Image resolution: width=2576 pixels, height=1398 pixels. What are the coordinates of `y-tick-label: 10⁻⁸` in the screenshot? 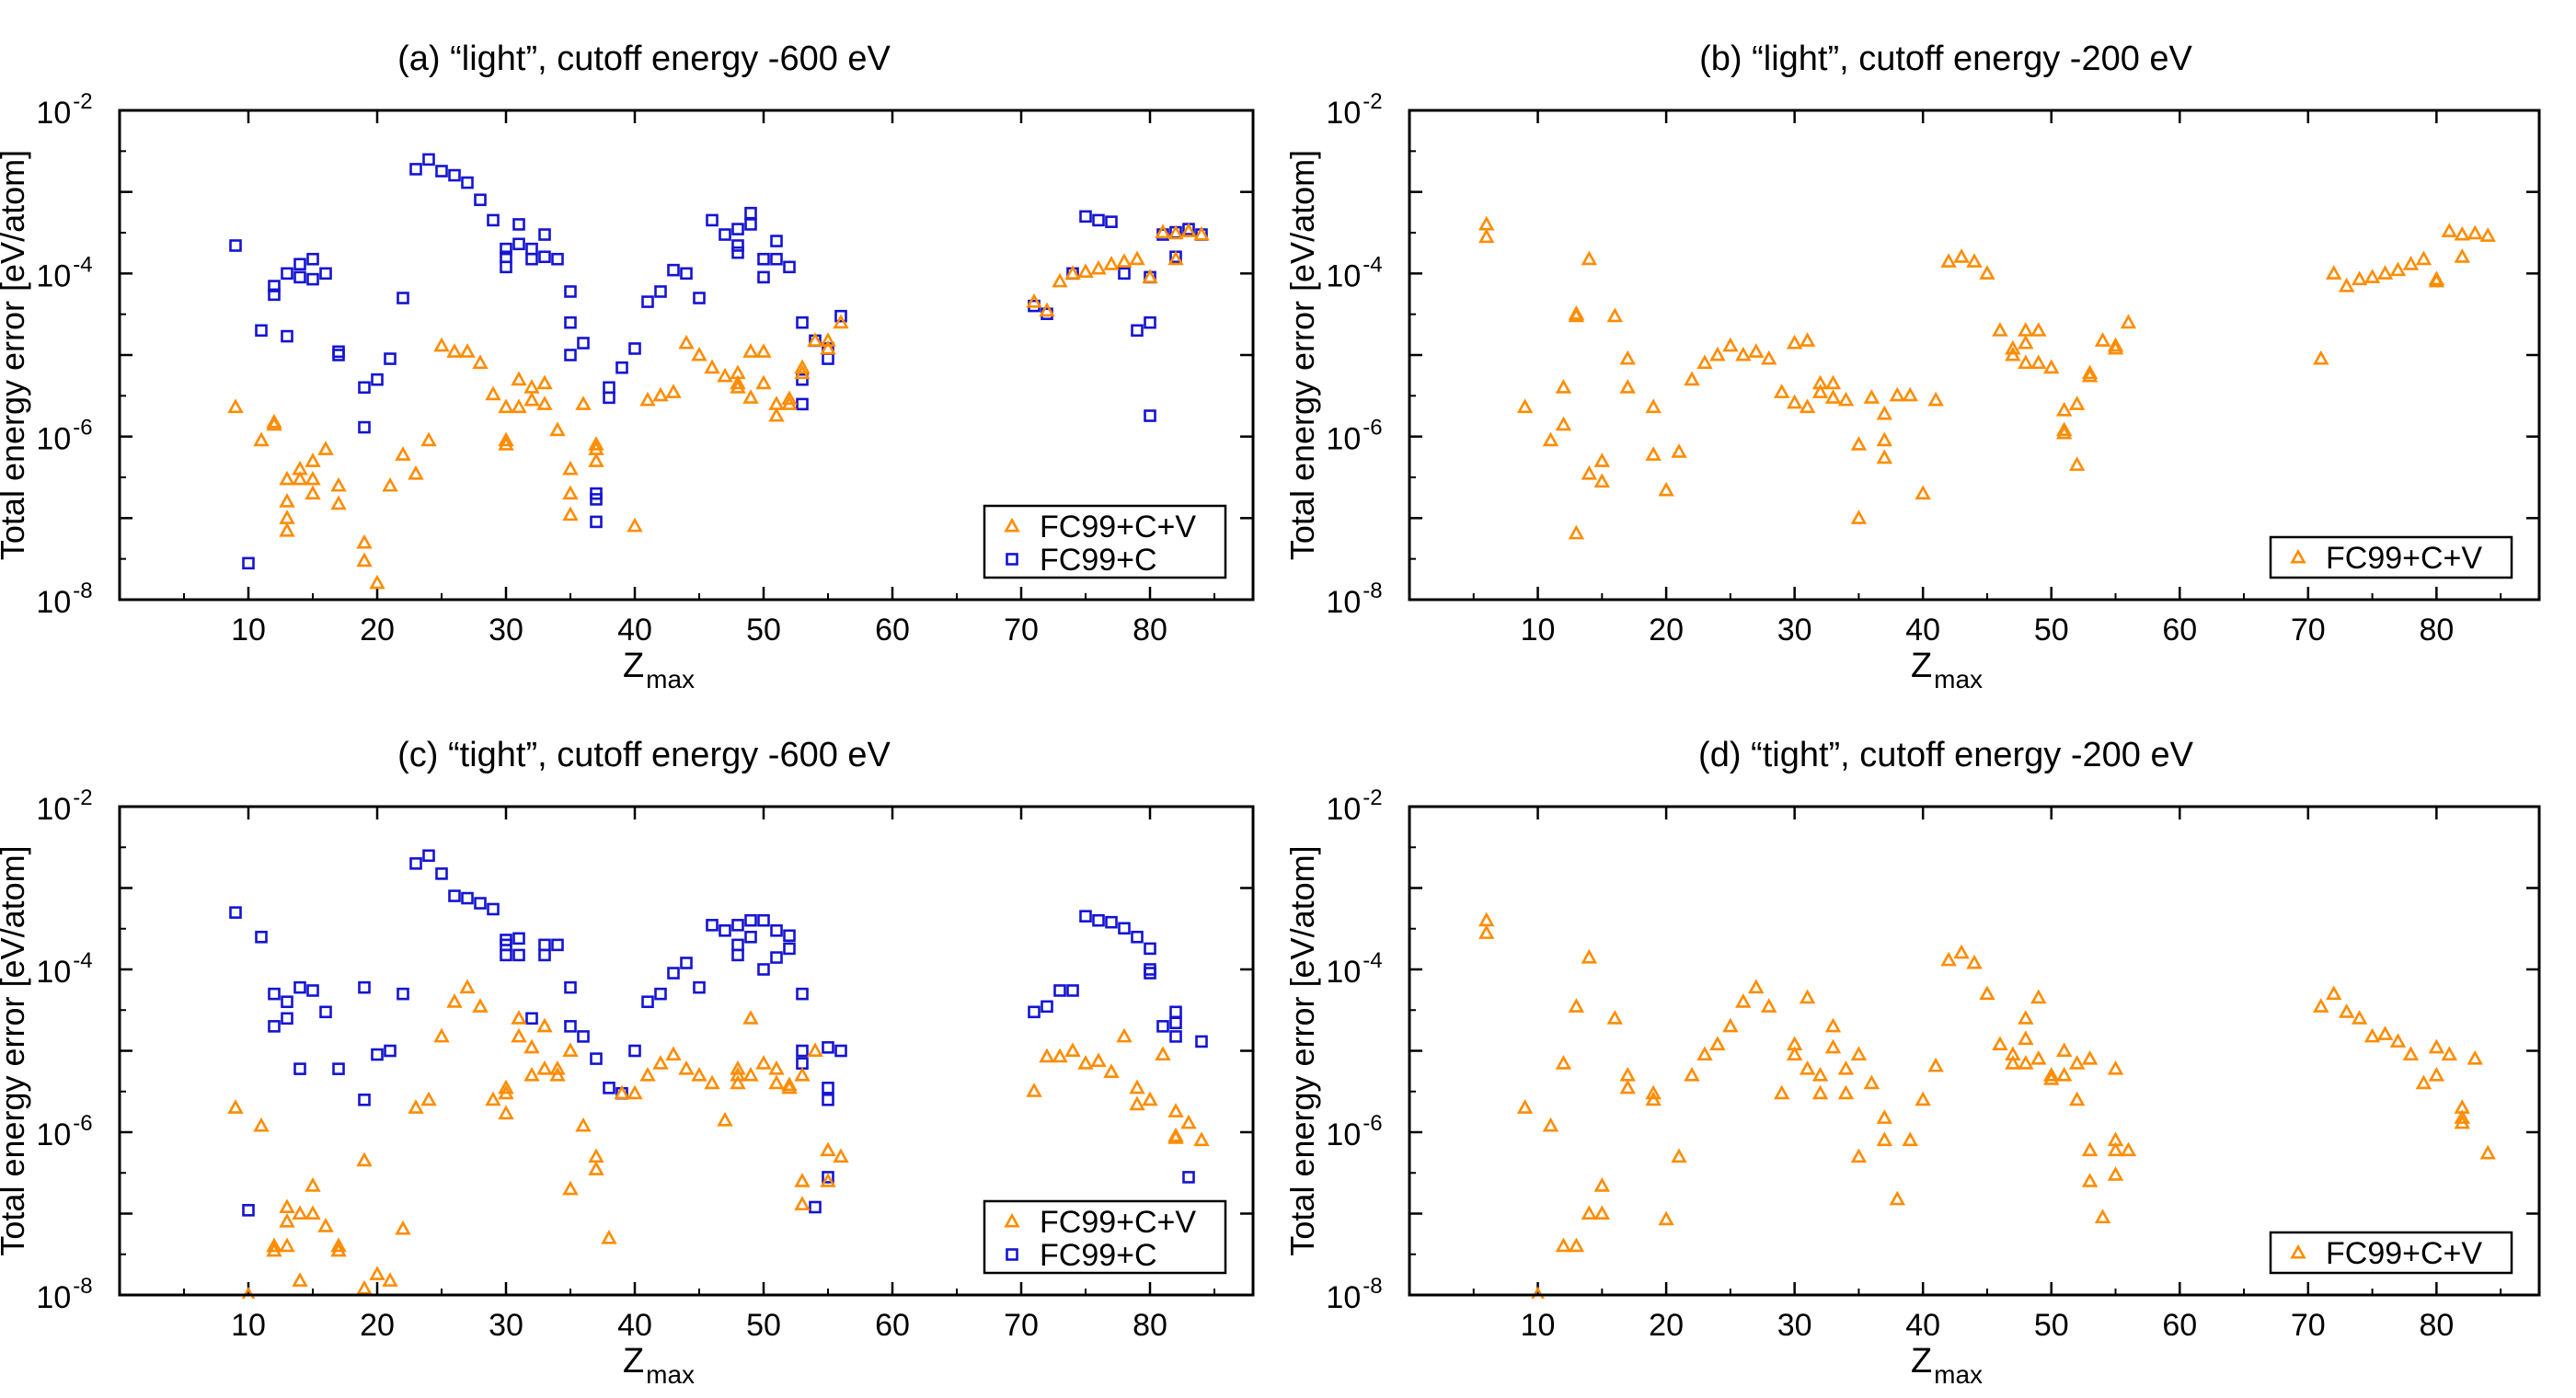 It's located at (1354, 1294).